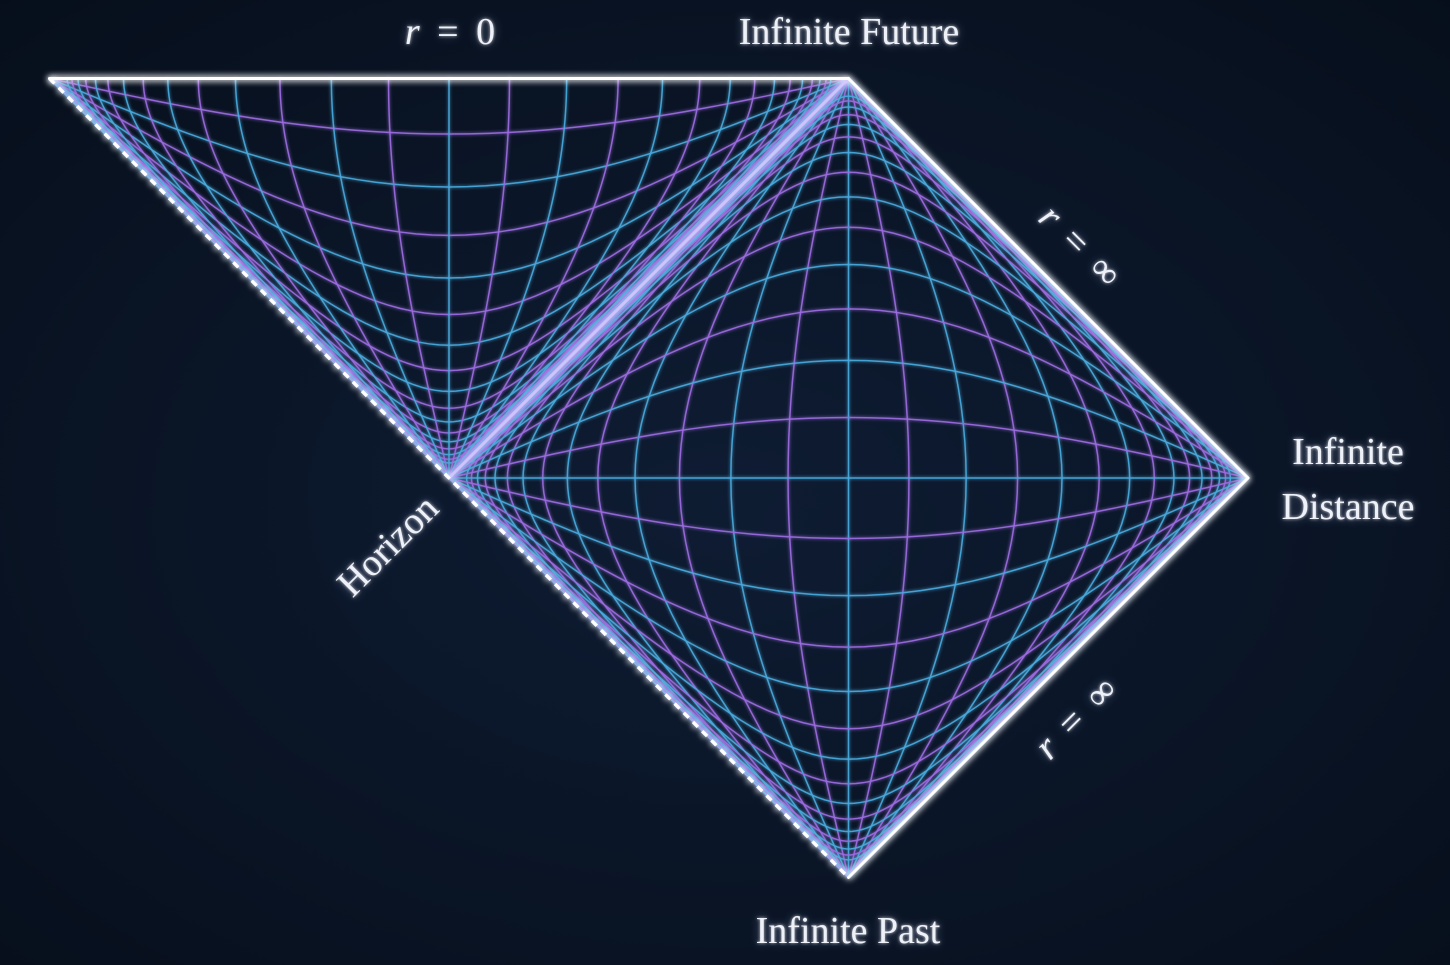 Image resolution: width=1450 pixels, height=965 pixels. What do you see at coordinates (1348, 507) in the screenshot?
I see `spatial-infinity-label-line-2: Distance` at bounding box center [1348, 507].